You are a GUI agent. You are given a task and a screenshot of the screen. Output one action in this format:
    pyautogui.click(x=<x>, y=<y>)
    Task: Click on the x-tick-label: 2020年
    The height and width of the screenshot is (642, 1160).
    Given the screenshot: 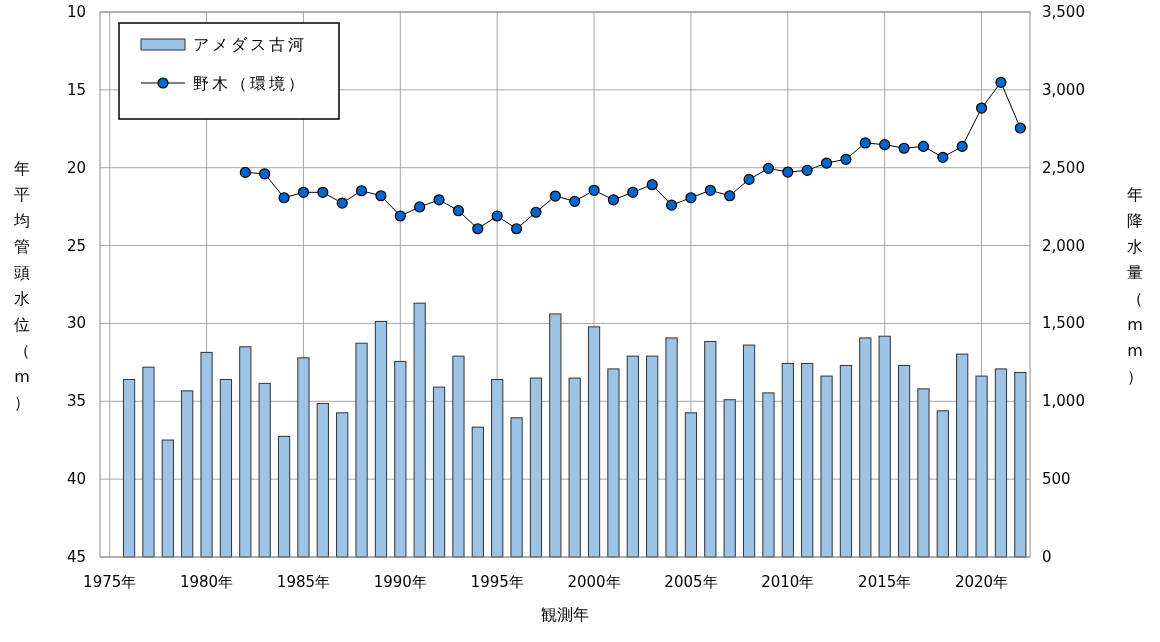 What is the action you would take?
    pyautogui.click(x=981, y=582)
    